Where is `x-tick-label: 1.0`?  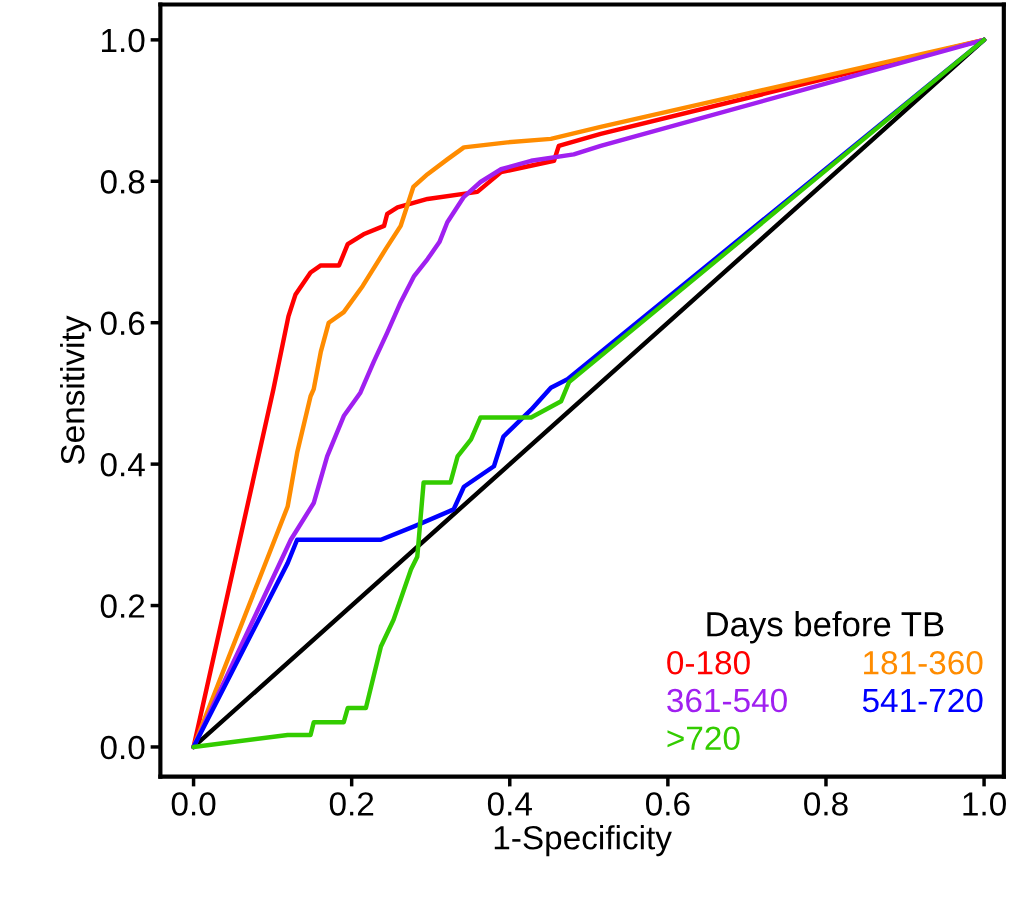
x-tick-label: 1.0 is located at coordinates (984, 804).